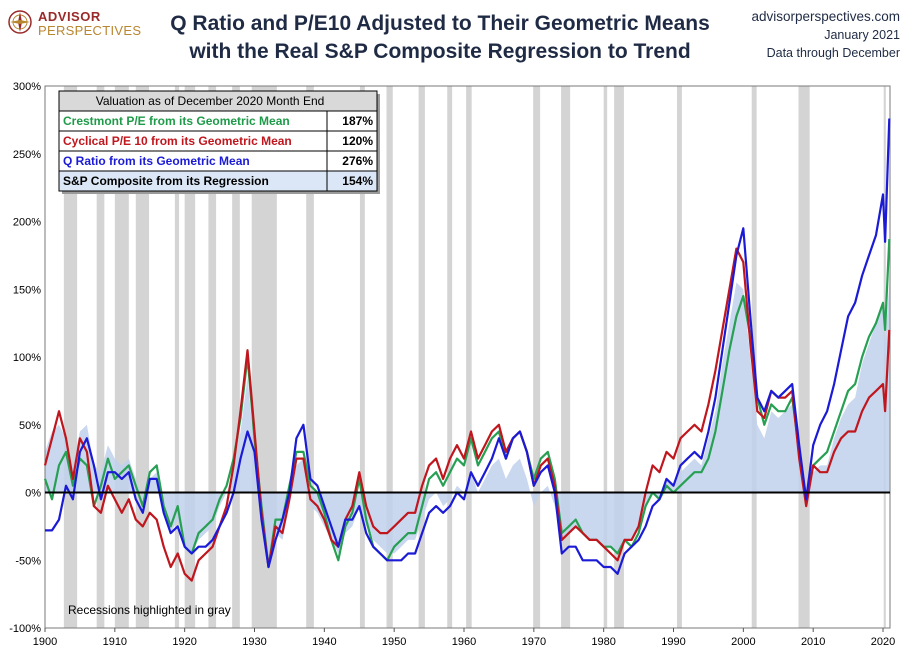  I want to click on advisor-perspectives-logo: ADVISOR PERSPECTIVES, so click(75, 23).